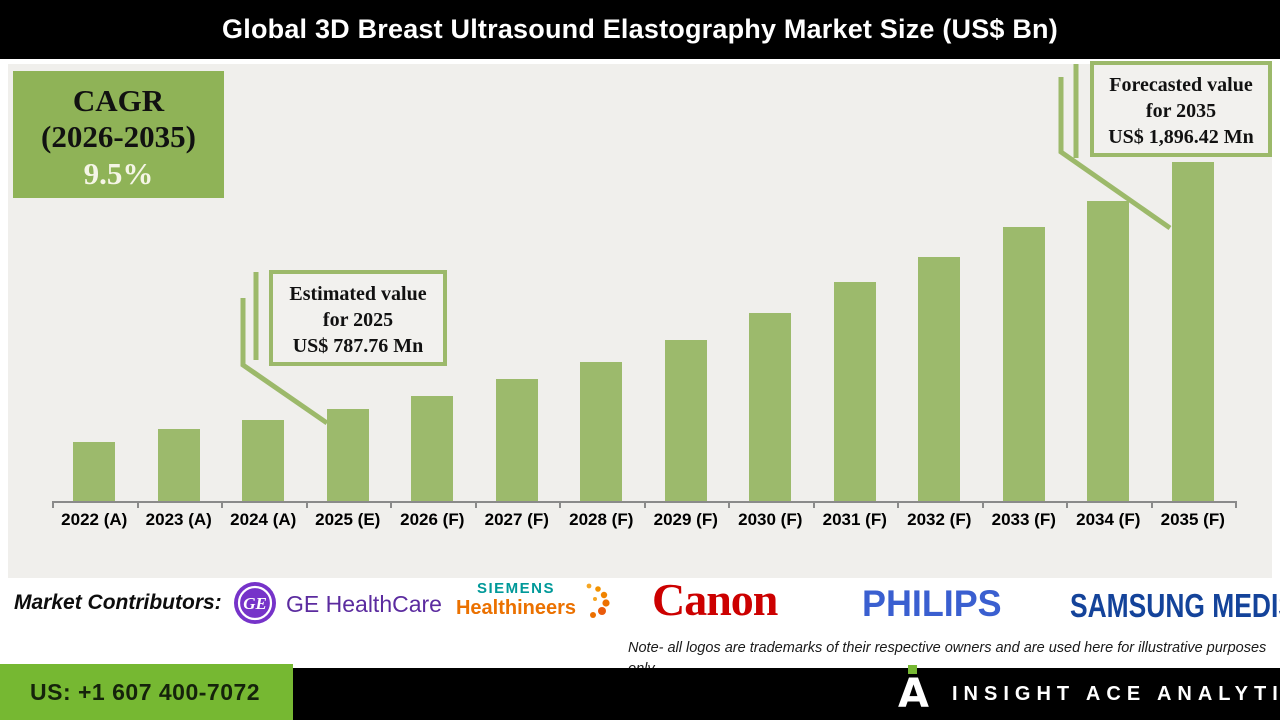  I want to click on x-axis-label: 2026 (F), so click(432, 519).